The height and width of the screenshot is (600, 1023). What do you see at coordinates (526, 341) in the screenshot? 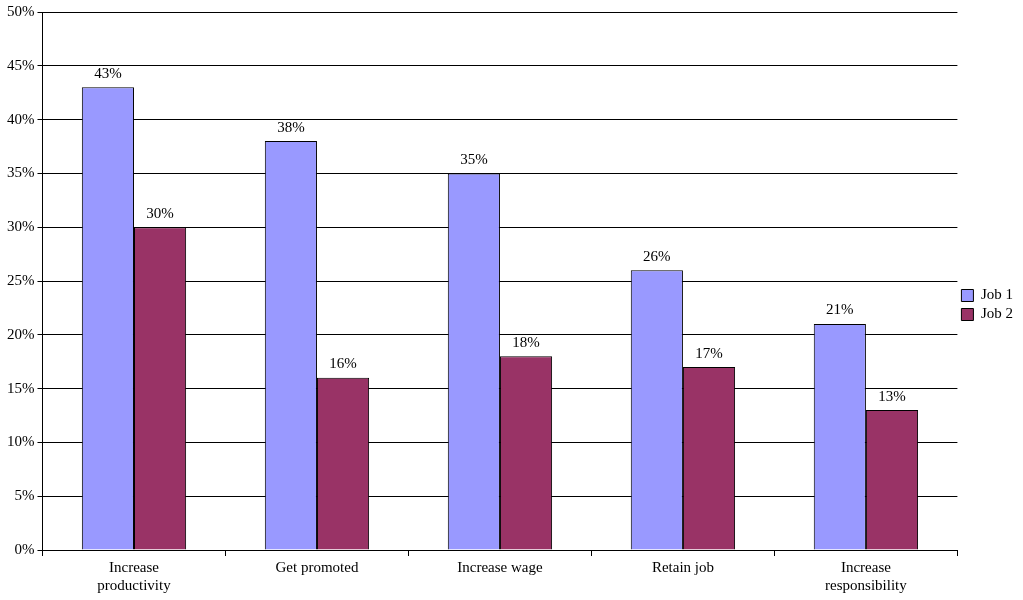
I see `data-label: 18%` at bounding box center [526, 341].